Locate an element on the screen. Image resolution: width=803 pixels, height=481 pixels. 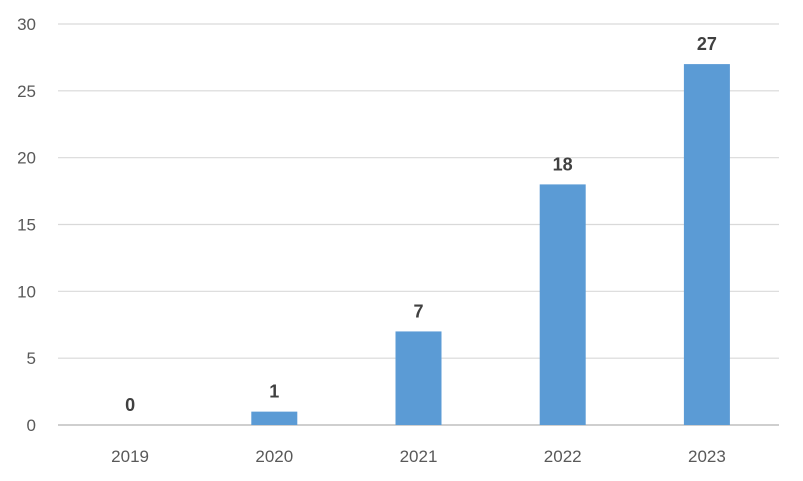
x-tick-label-2021: 2021 is located at coordinates (419, 456).